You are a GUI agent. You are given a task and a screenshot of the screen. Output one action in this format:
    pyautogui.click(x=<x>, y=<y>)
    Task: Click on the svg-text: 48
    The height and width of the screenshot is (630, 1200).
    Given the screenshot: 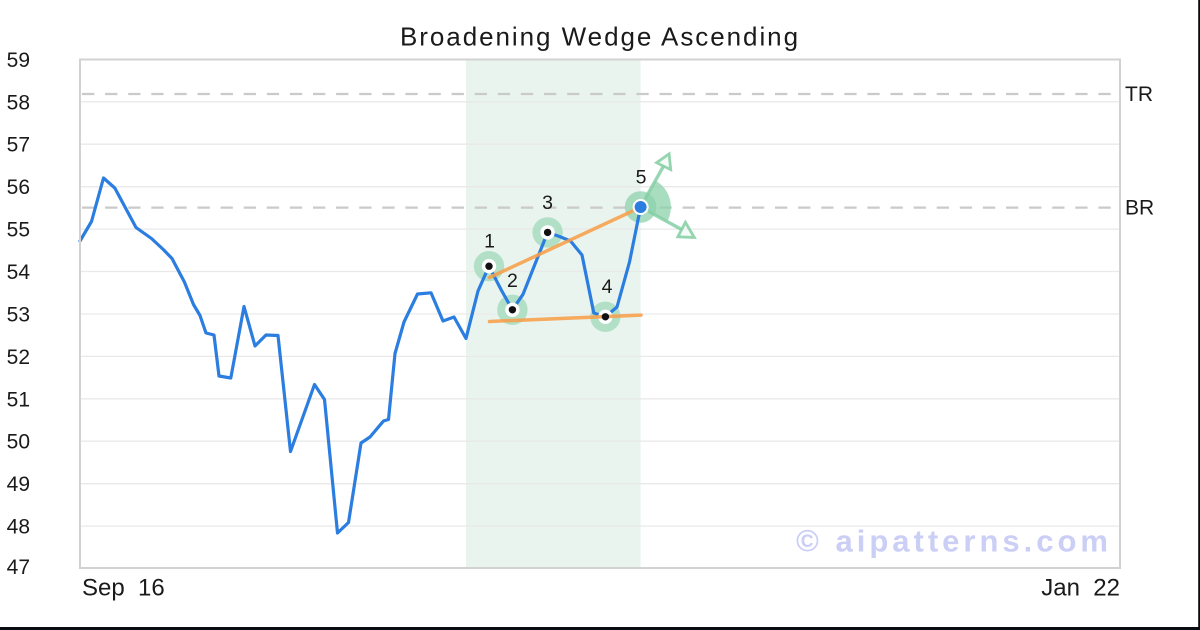 What is the action you would take?
    pyautogui.click(x=18, y=527)
    